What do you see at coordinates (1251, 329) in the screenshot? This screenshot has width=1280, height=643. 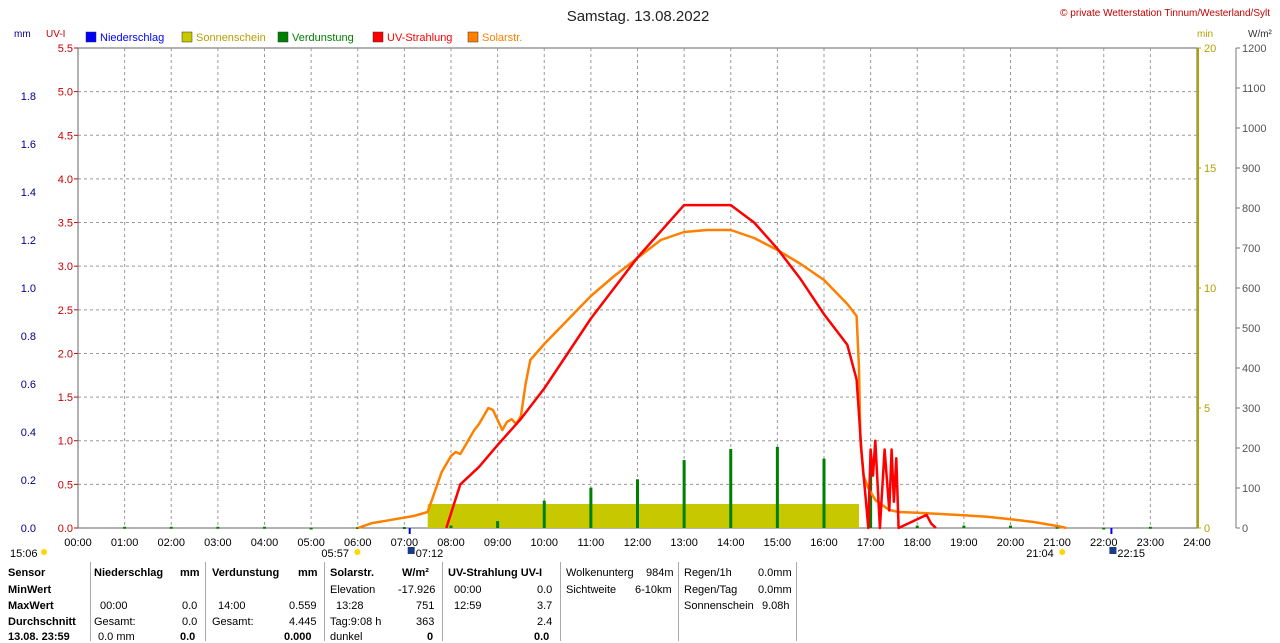 I see `wm2-tick-label: 500` at bounding box center [1251, 329].